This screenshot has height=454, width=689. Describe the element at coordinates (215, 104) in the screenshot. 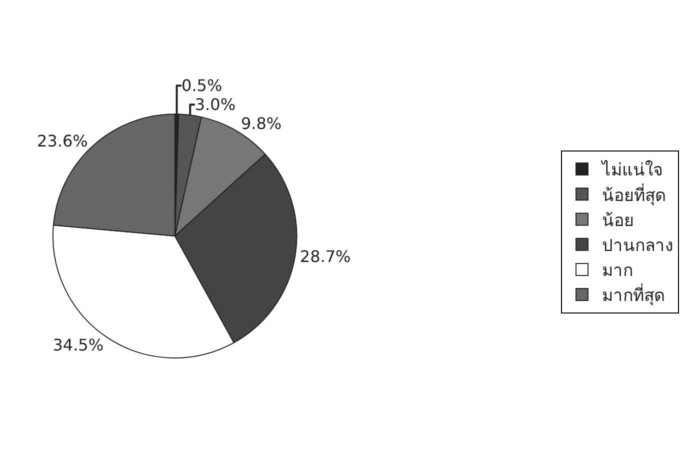

I see `data-label: 3.0%` at that location.